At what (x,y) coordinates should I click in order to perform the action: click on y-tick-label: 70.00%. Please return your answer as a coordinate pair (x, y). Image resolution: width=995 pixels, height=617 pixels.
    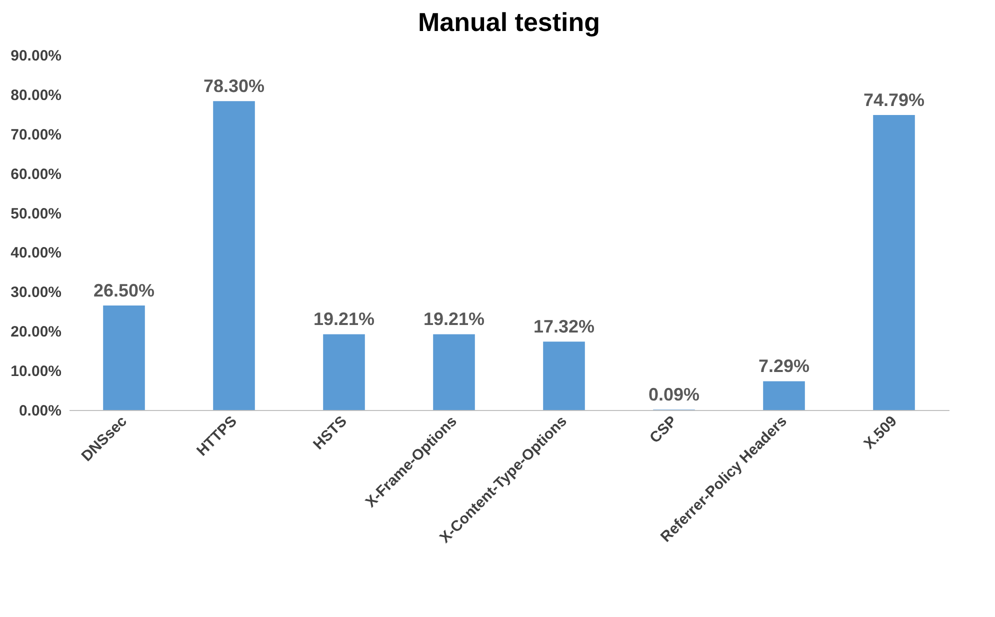
    Looking at the image, I should click on (36, 135).